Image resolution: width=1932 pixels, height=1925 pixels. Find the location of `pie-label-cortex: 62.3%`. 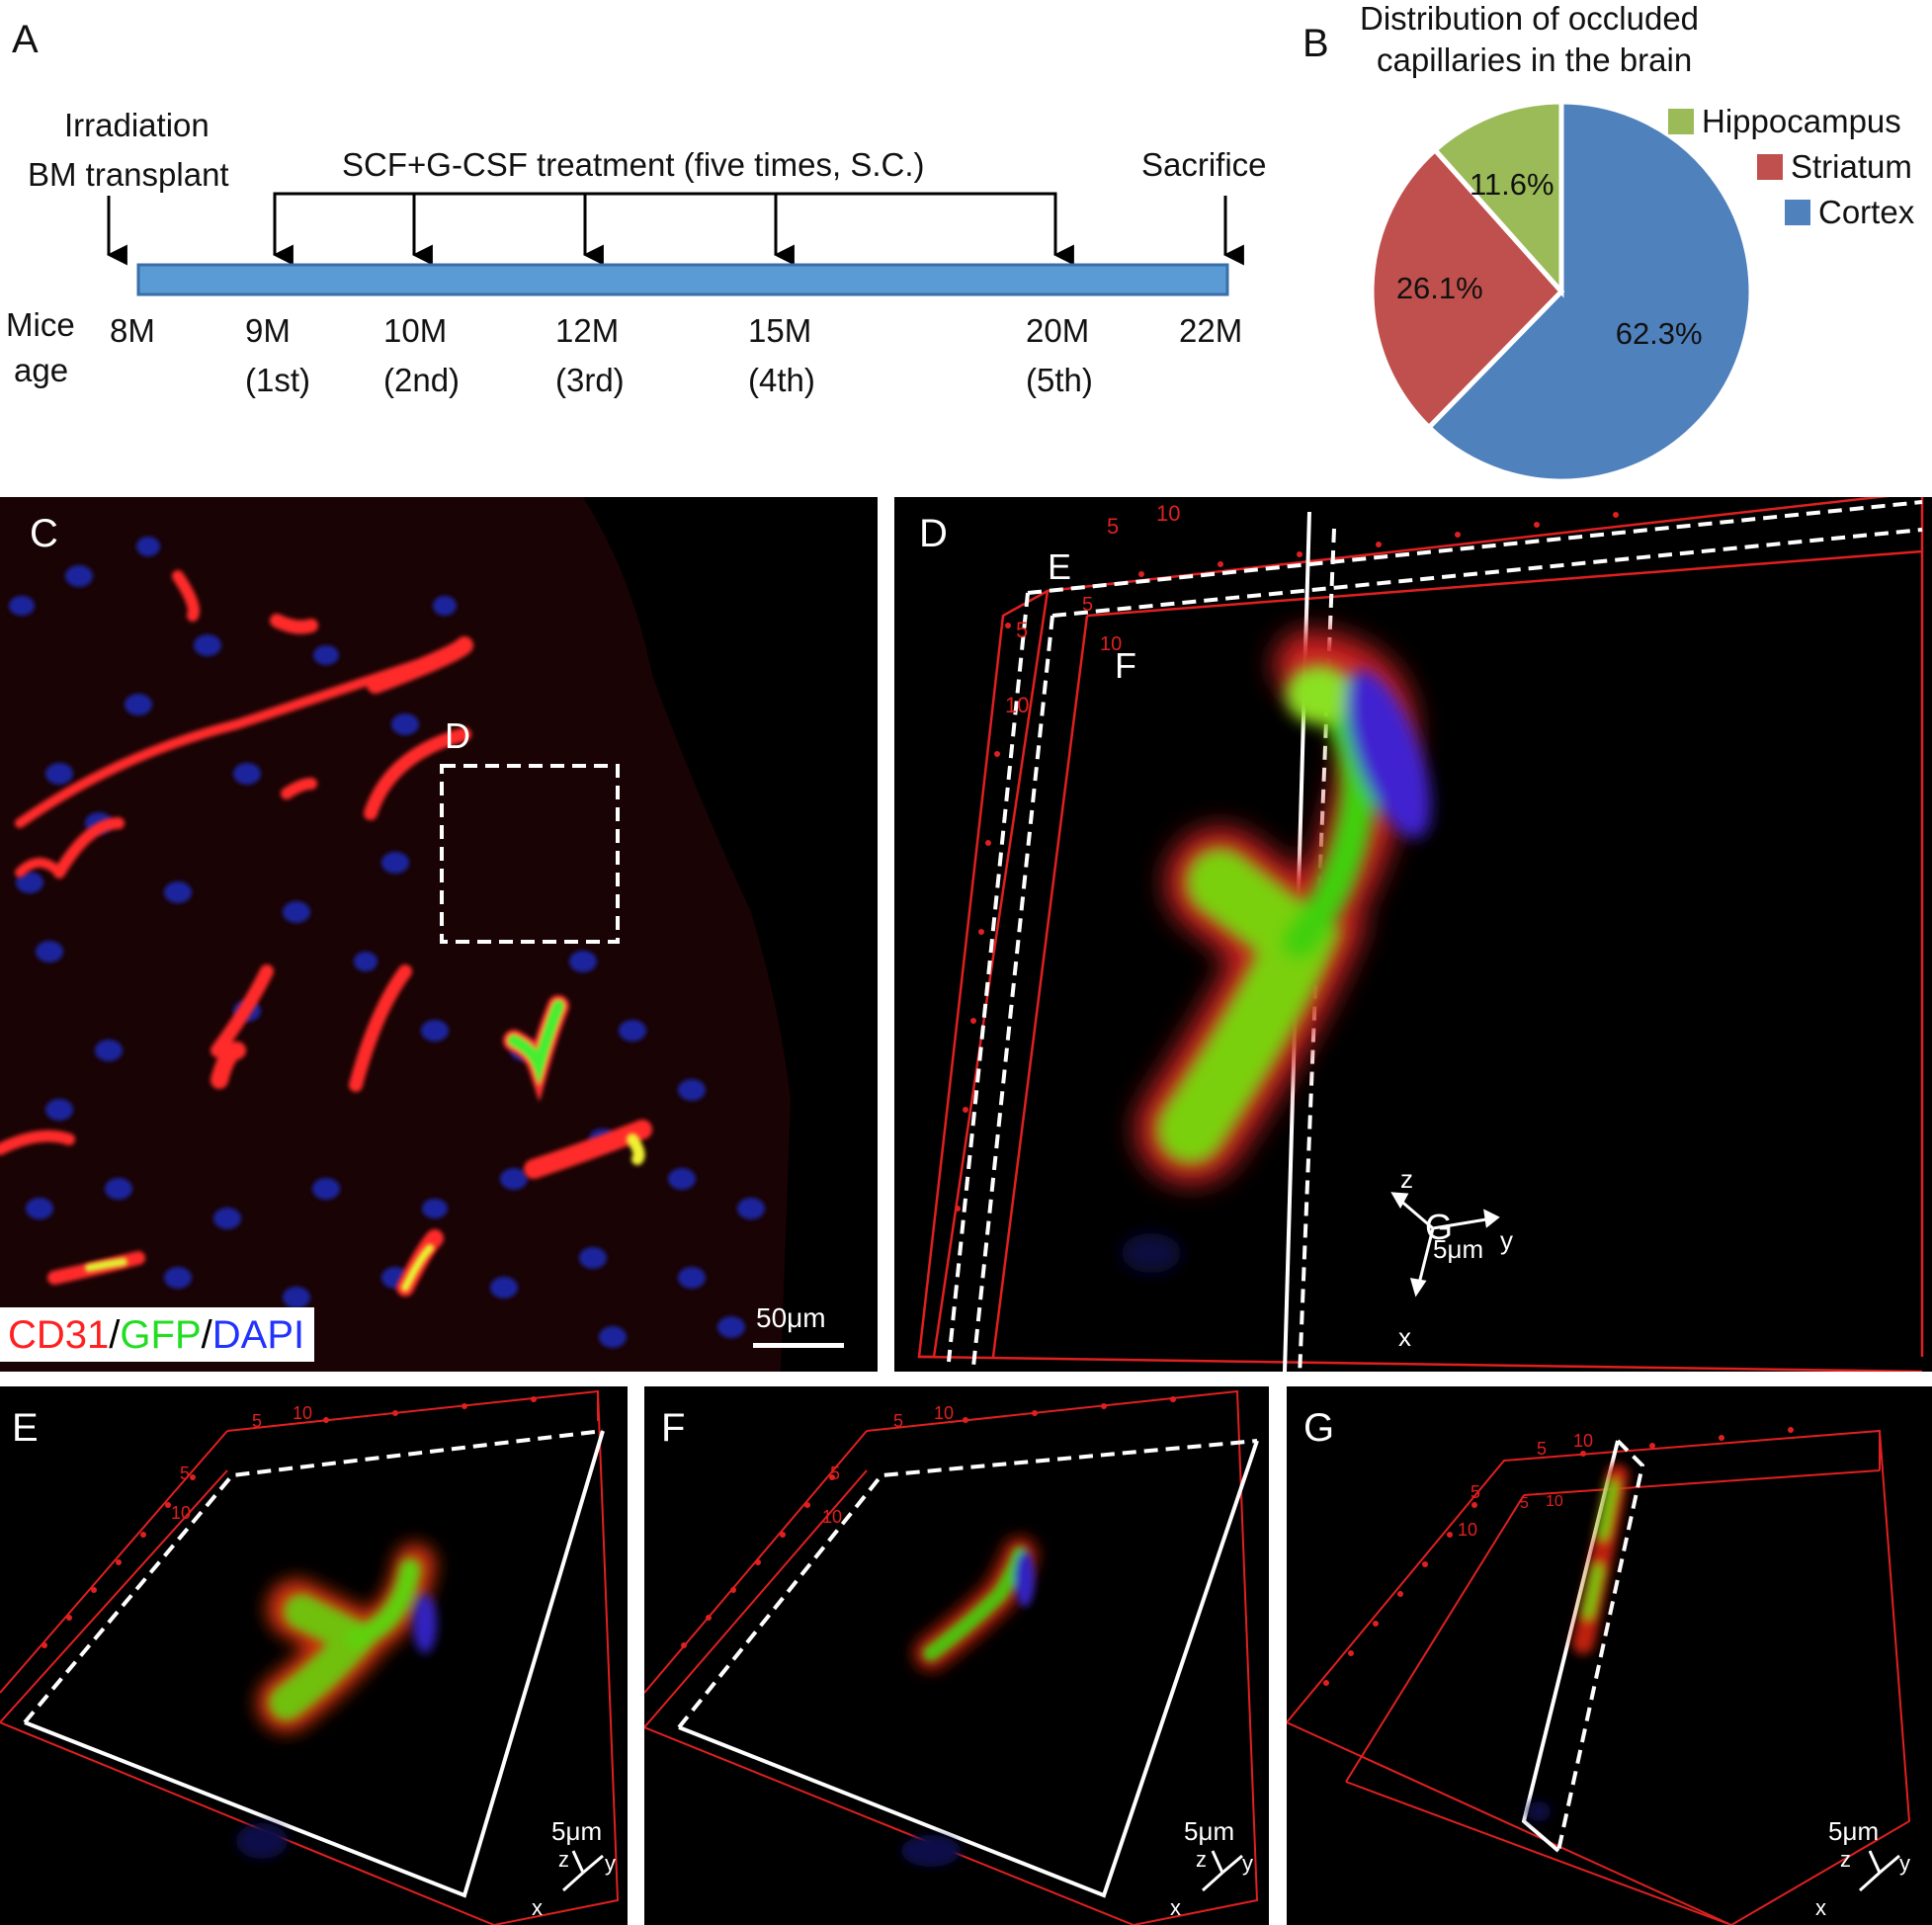

pie-label-cortex: 62.3% is located at coordinates (1659, 334).